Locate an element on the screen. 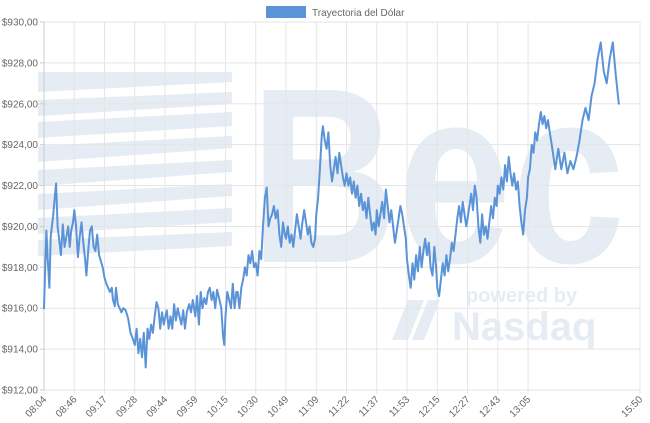 The image size is (650, 423). nasdaq-logo-icon is located at coordinates (416, 320).